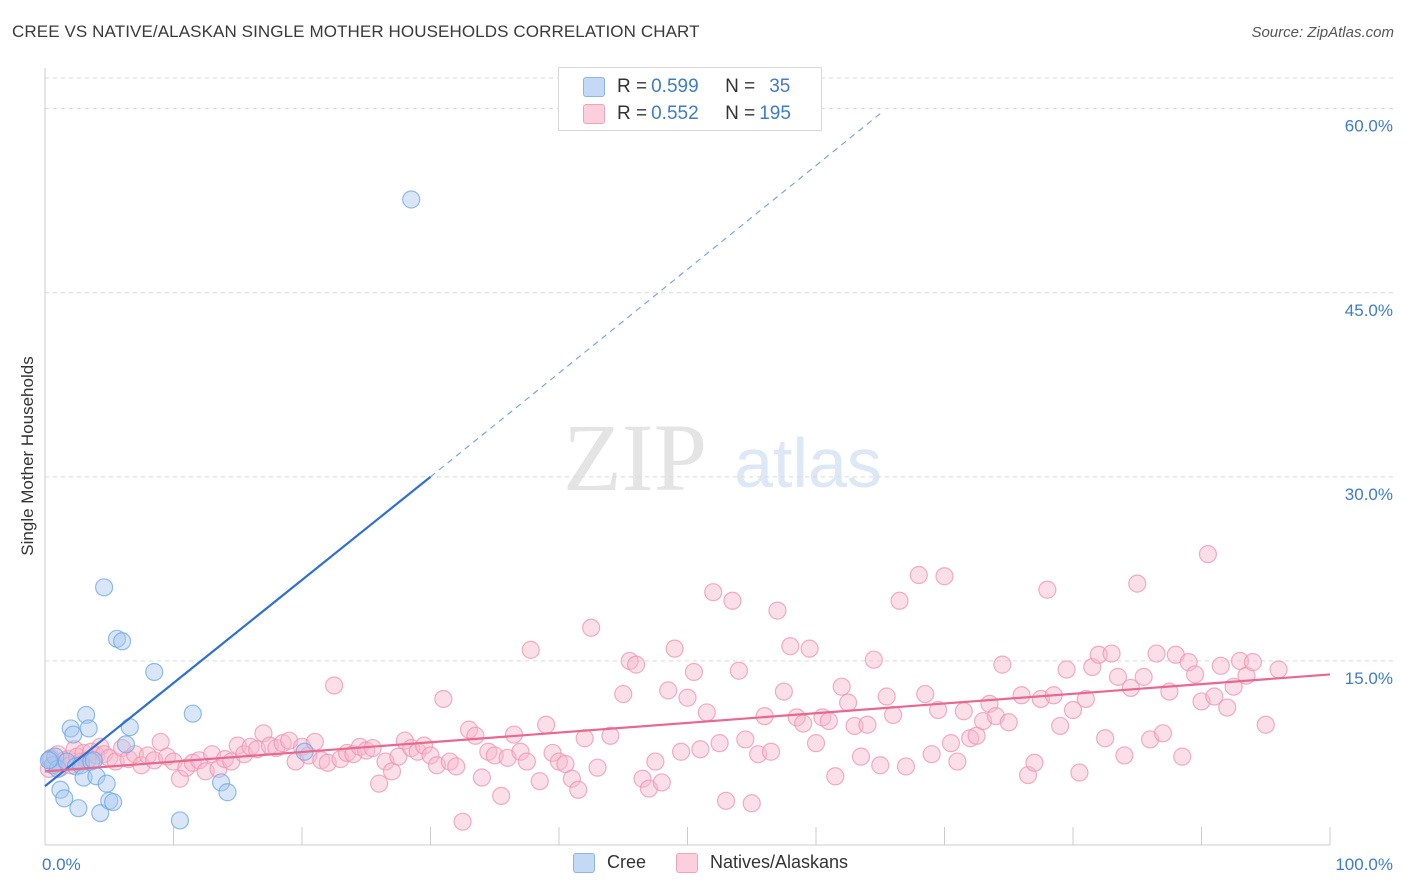  I want to click on x-tick-label: 100.0%, so click(1364, 864).